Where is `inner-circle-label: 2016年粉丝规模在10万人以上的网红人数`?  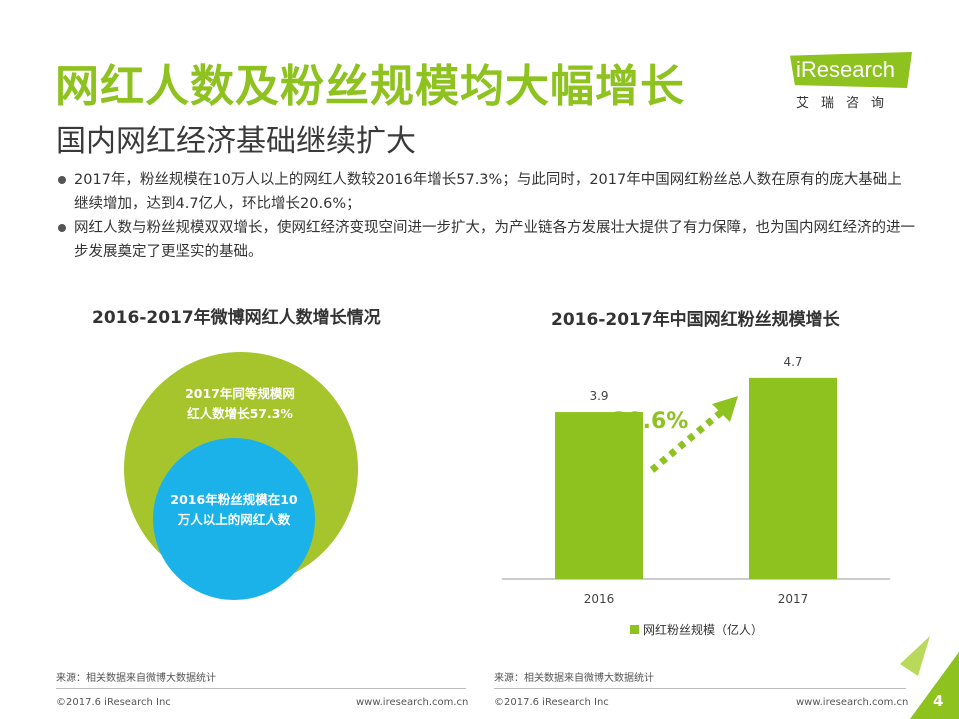
inner-circle-label: 2016年粉丝规模在10万人以上的网红人数 is located at coordinates (234, 509).